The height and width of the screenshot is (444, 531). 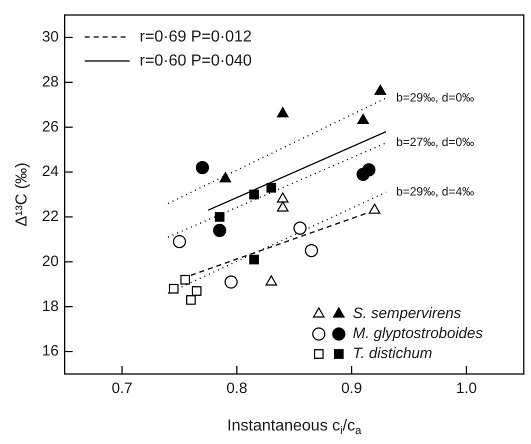 I want to click on x-tick-label: 0.7, so click(x=122, y=389).